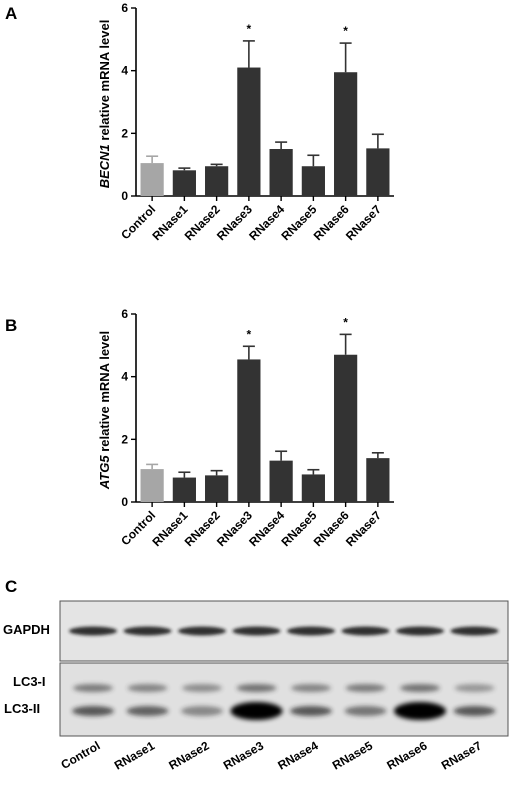 This screenshot has height=790, width=510. I want to click on chart-a-ylabel-text: relative mRNA level, so click(104, 82).